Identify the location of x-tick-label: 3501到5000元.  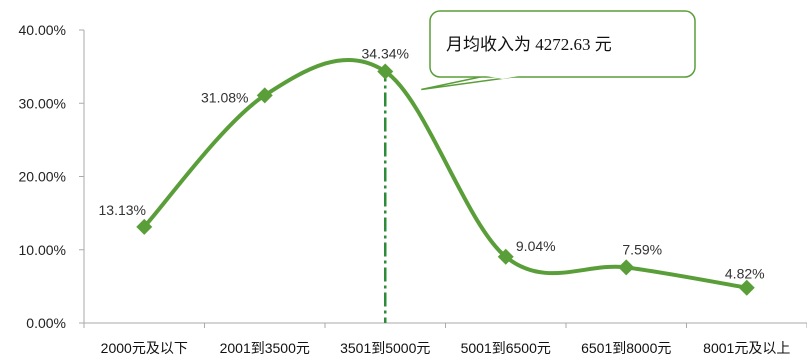
(385, 348).